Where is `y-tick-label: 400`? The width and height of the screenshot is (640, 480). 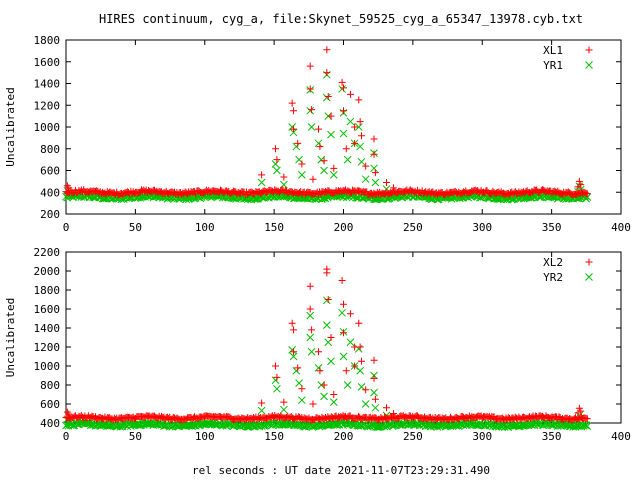
y-tick-label: 400 is located at coordinates (50, 423).